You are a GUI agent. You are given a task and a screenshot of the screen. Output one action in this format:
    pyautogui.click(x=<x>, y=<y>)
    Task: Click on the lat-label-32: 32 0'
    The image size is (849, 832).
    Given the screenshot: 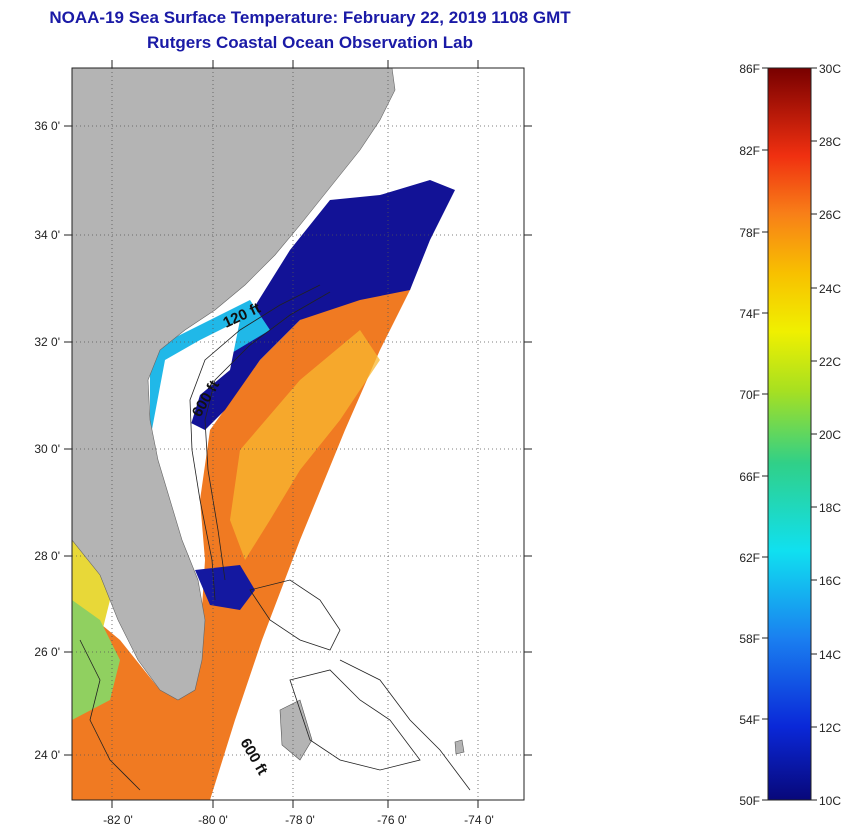 What is the action you would take?
    pyautogui.click(x=47, y=342)
    